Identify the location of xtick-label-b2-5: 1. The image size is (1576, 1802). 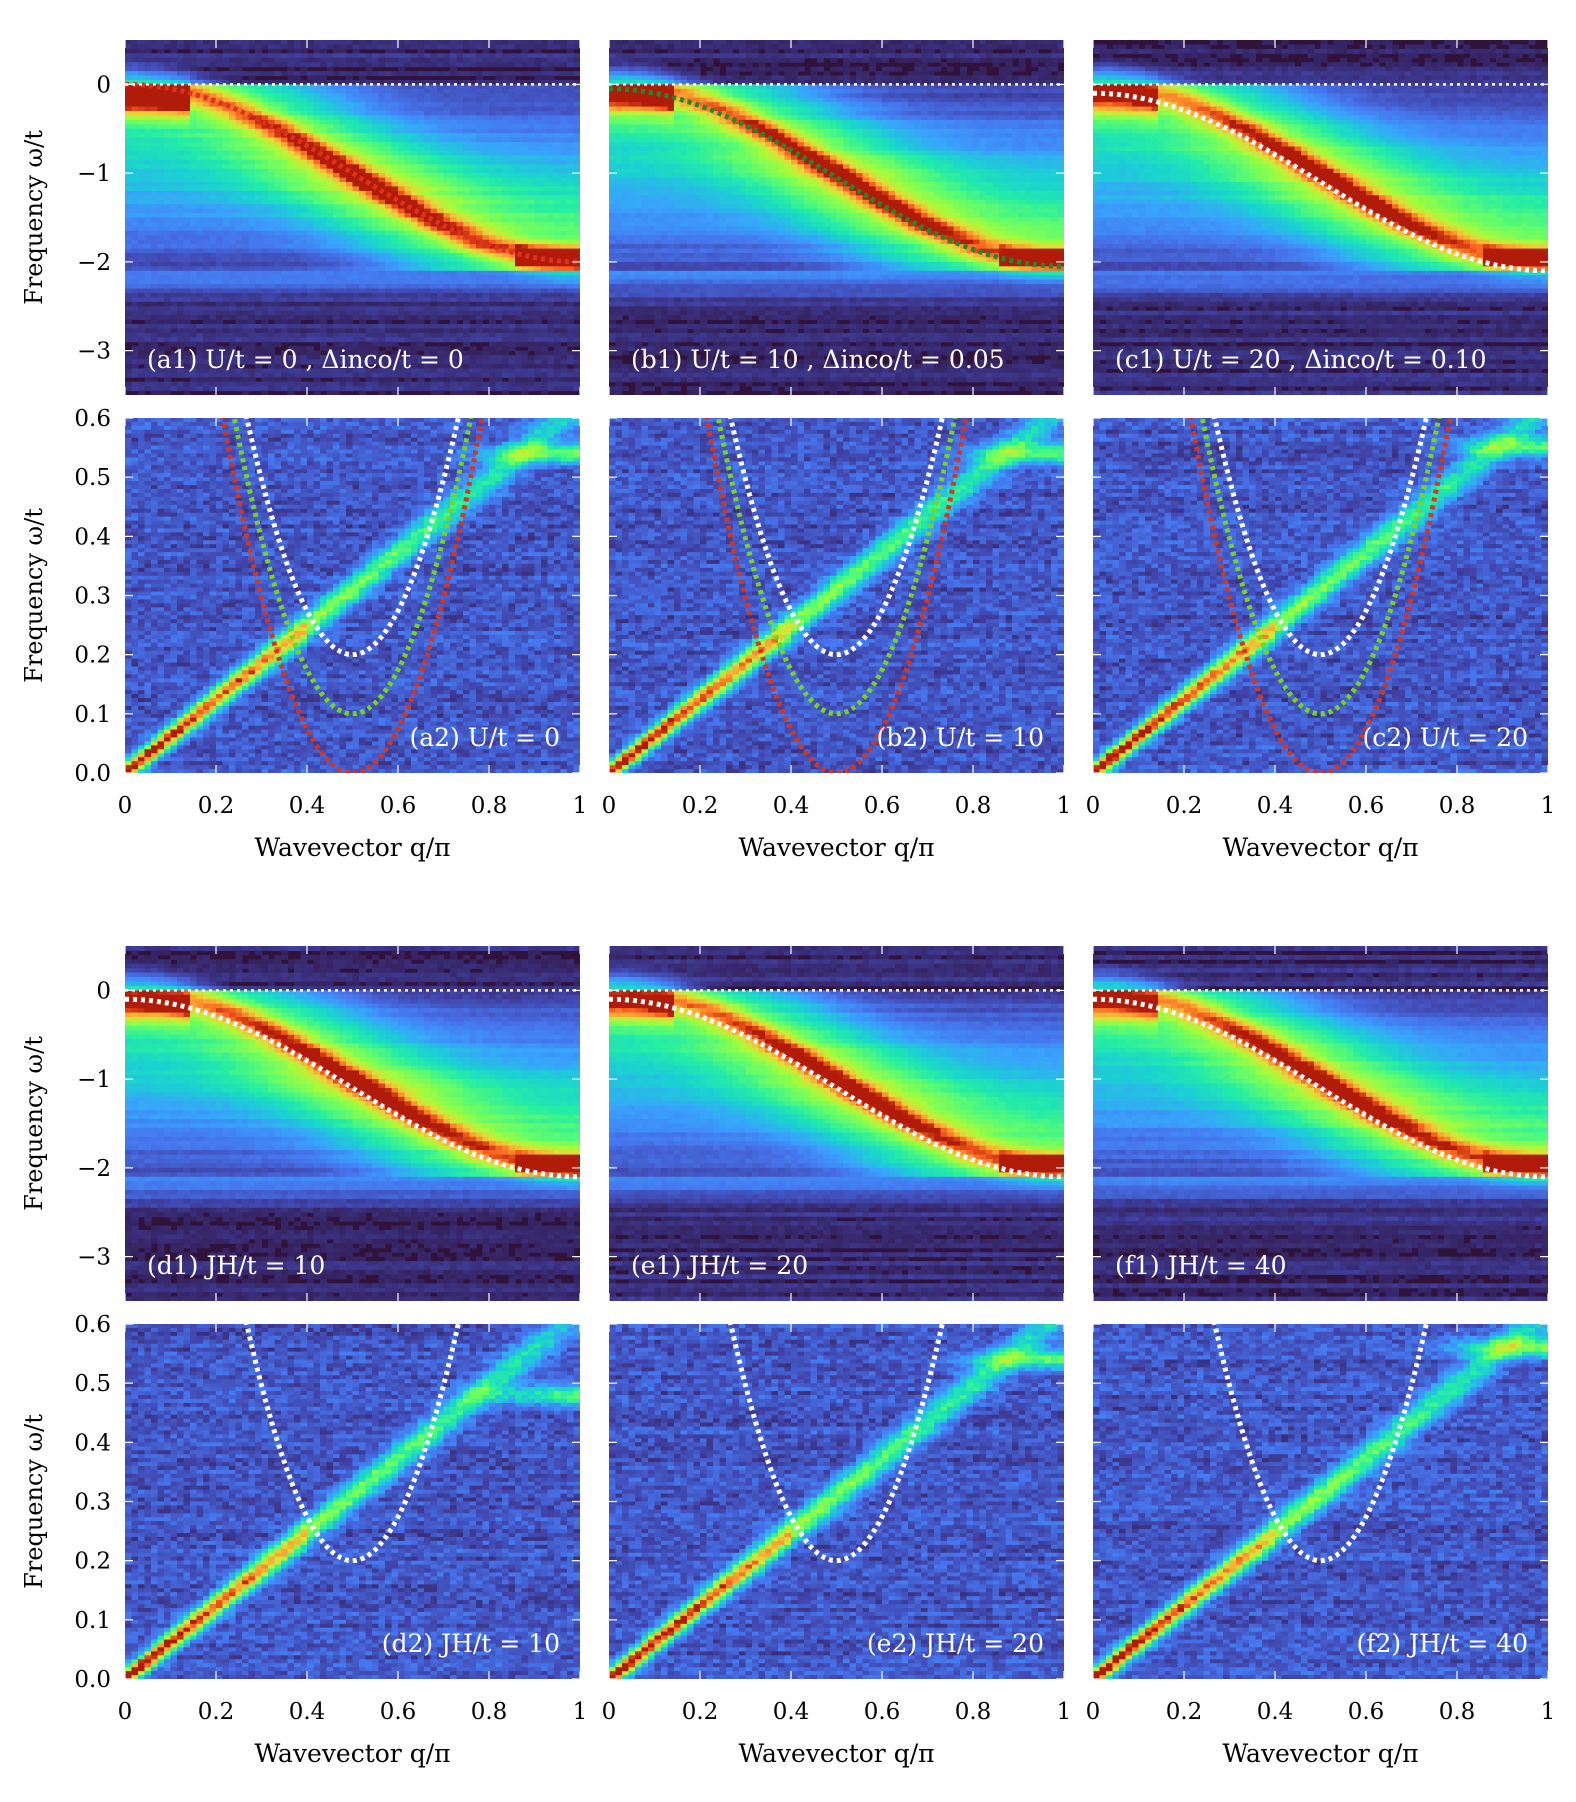
(1064, 806).